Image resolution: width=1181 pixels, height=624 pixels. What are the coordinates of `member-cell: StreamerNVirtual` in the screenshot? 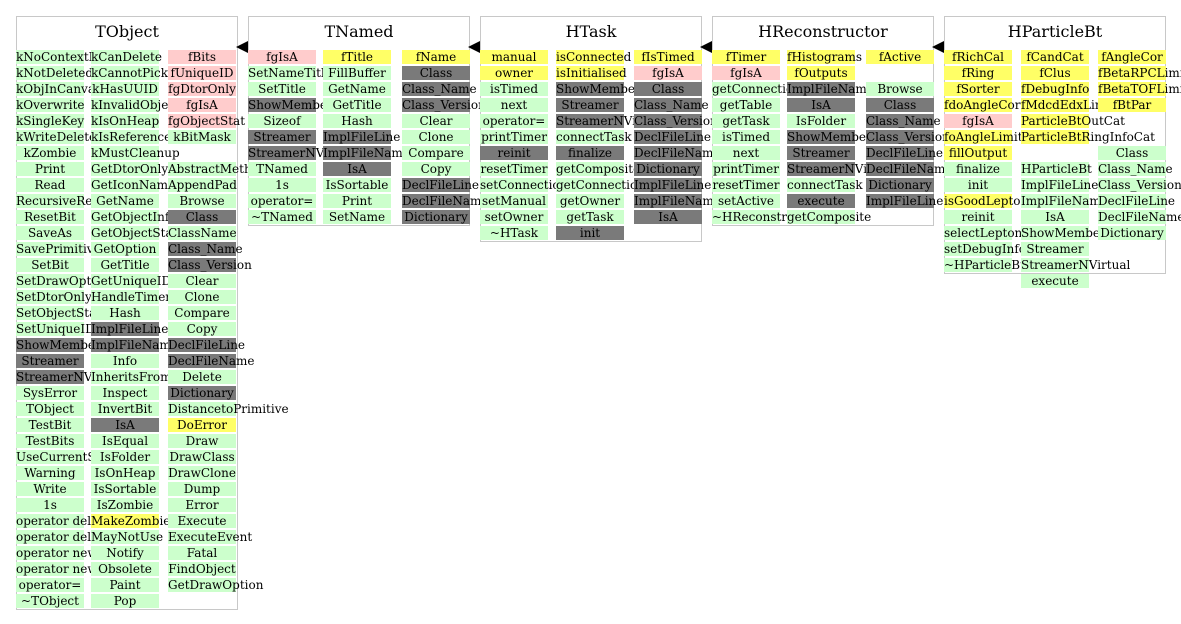 It's located at (71, 377).